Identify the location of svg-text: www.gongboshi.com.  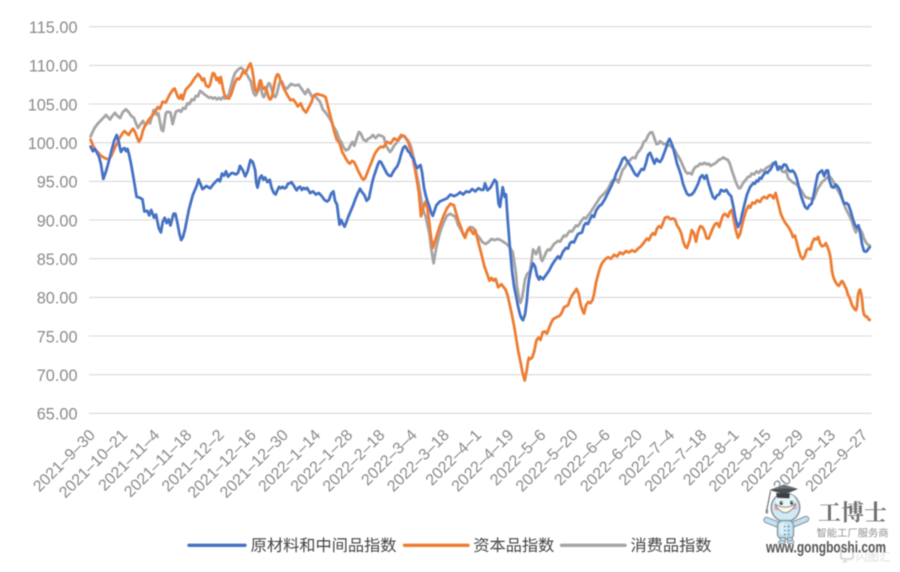
(825, 548).